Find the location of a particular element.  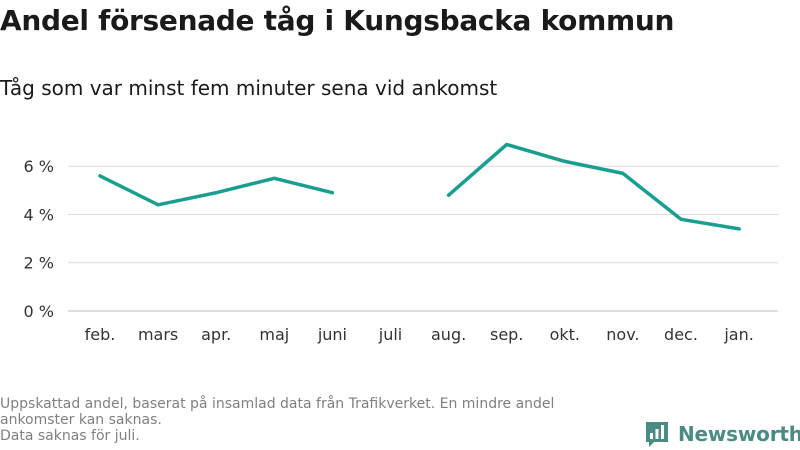

x-tick-label: apr. is located at coordinates (216, 334).